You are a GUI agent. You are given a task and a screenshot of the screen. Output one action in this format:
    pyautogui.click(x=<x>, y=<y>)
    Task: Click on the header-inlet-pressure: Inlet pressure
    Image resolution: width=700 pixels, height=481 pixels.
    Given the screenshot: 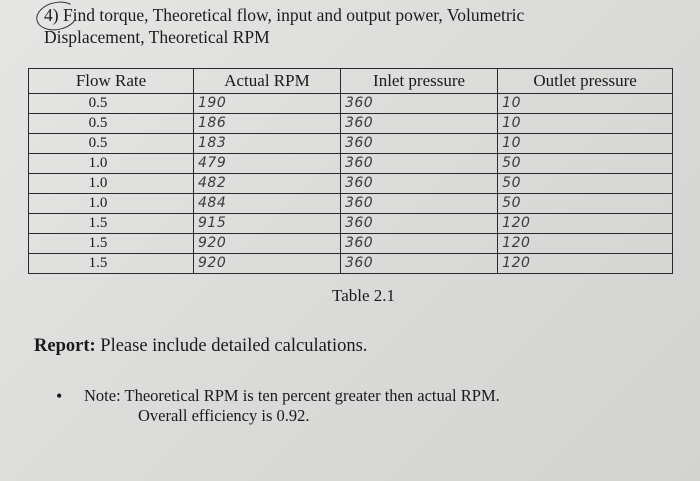 What is the action you would take?
    pyautogui.click(x=419, y=81)
    